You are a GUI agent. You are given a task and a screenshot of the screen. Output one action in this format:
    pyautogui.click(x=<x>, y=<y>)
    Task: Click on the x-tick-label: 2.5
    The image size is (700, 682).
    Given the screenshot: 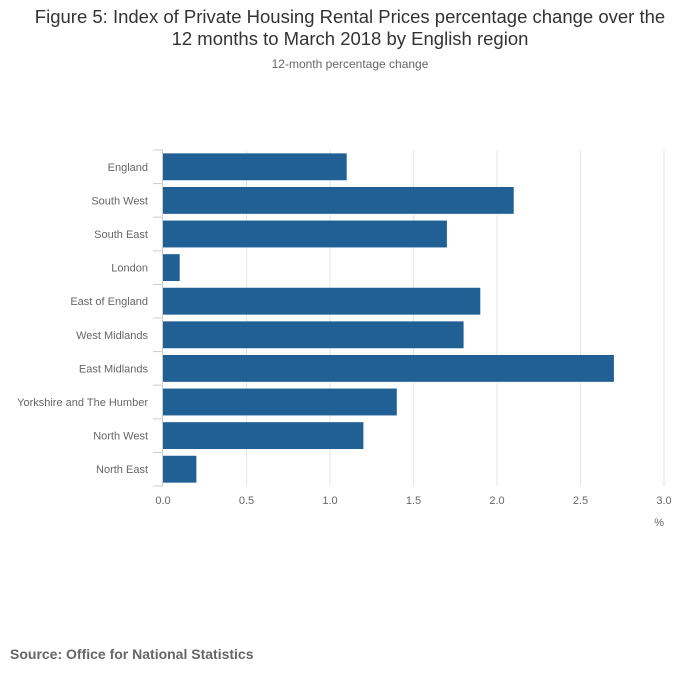 What is the action you would take?
    pyautogui.click(x=580, y=501)
    